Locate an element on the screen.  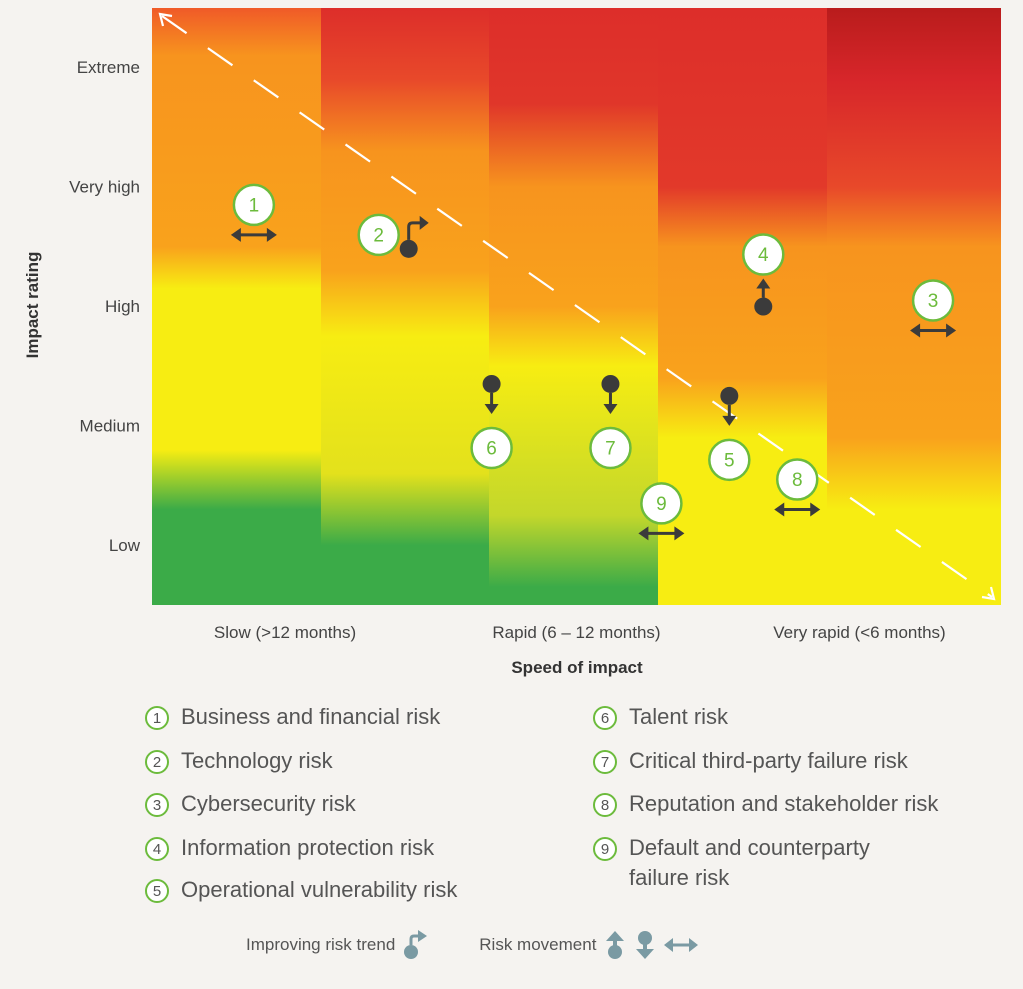
y-tick-label: Very high is located at coordinates (104, 187).